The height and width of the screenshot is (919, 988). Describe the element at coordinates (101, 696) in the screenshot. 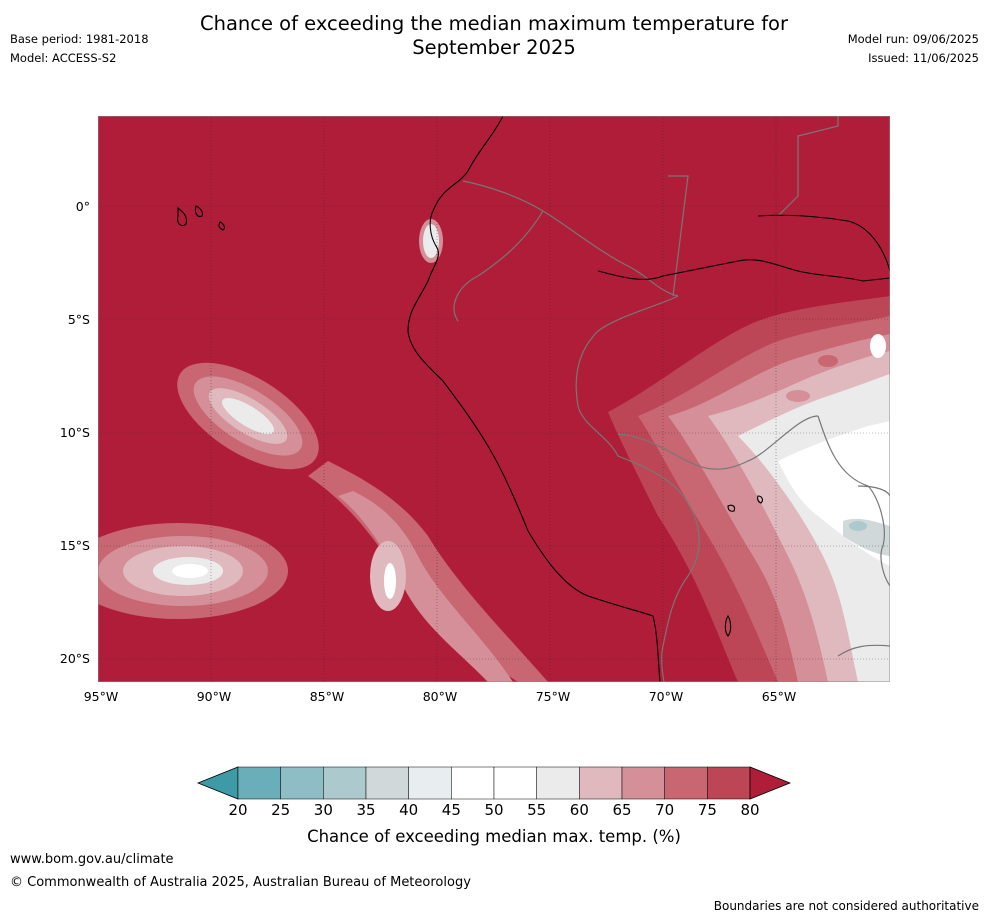

I see `lon-label-95w: 95°W` at that location.